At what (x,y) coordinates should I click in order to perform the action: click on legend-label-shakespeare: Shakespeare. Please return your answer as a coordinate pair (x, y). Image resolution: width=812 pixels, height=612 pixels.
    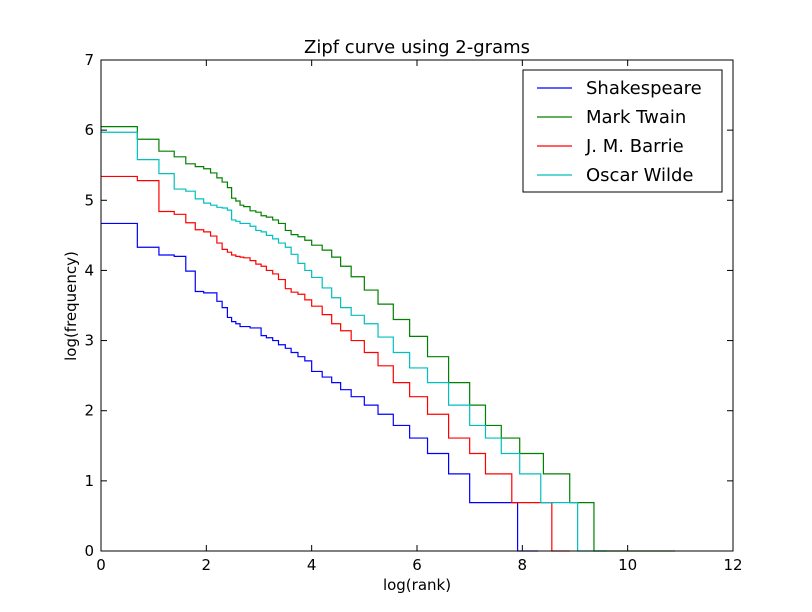
    Looking at the image, I should click on (644, 88).